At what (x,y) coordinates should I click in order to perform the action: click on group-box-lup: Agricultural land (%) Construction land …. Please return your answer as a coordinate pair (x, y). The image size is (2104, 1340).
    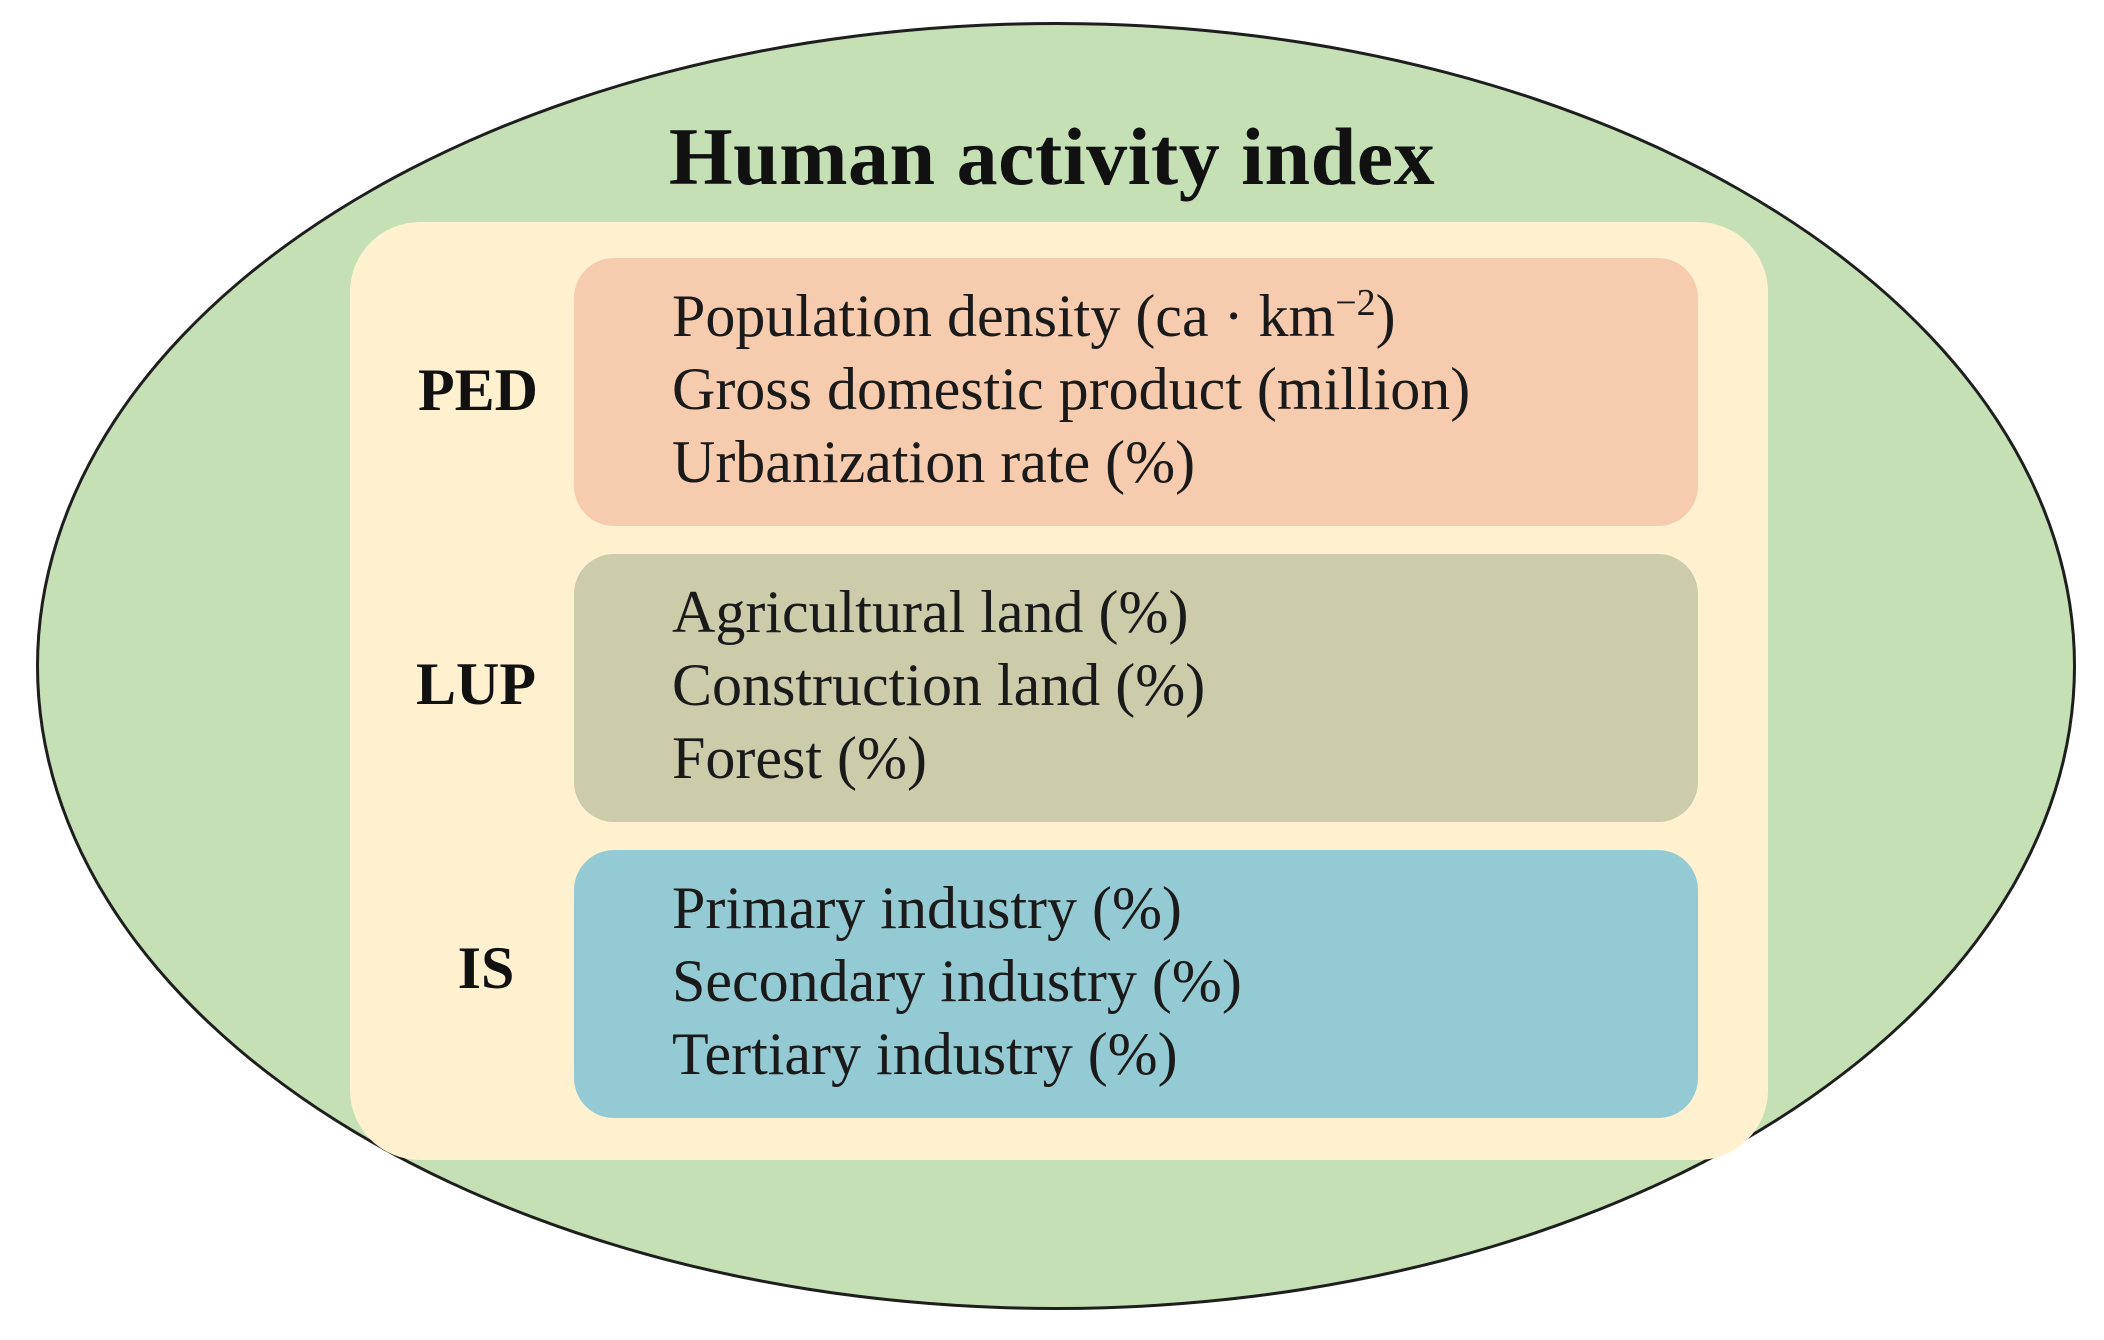
    Looking at the image, I should click on (1136, 688).